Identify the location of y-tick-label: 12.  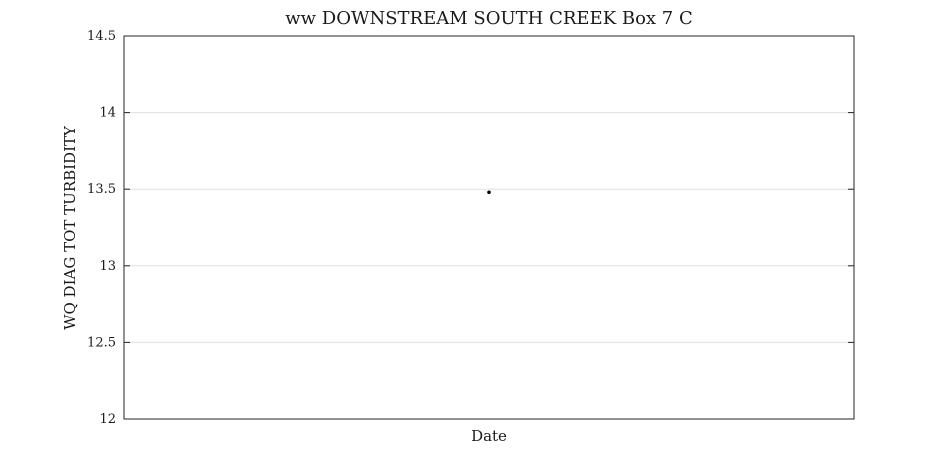
(107, 419).